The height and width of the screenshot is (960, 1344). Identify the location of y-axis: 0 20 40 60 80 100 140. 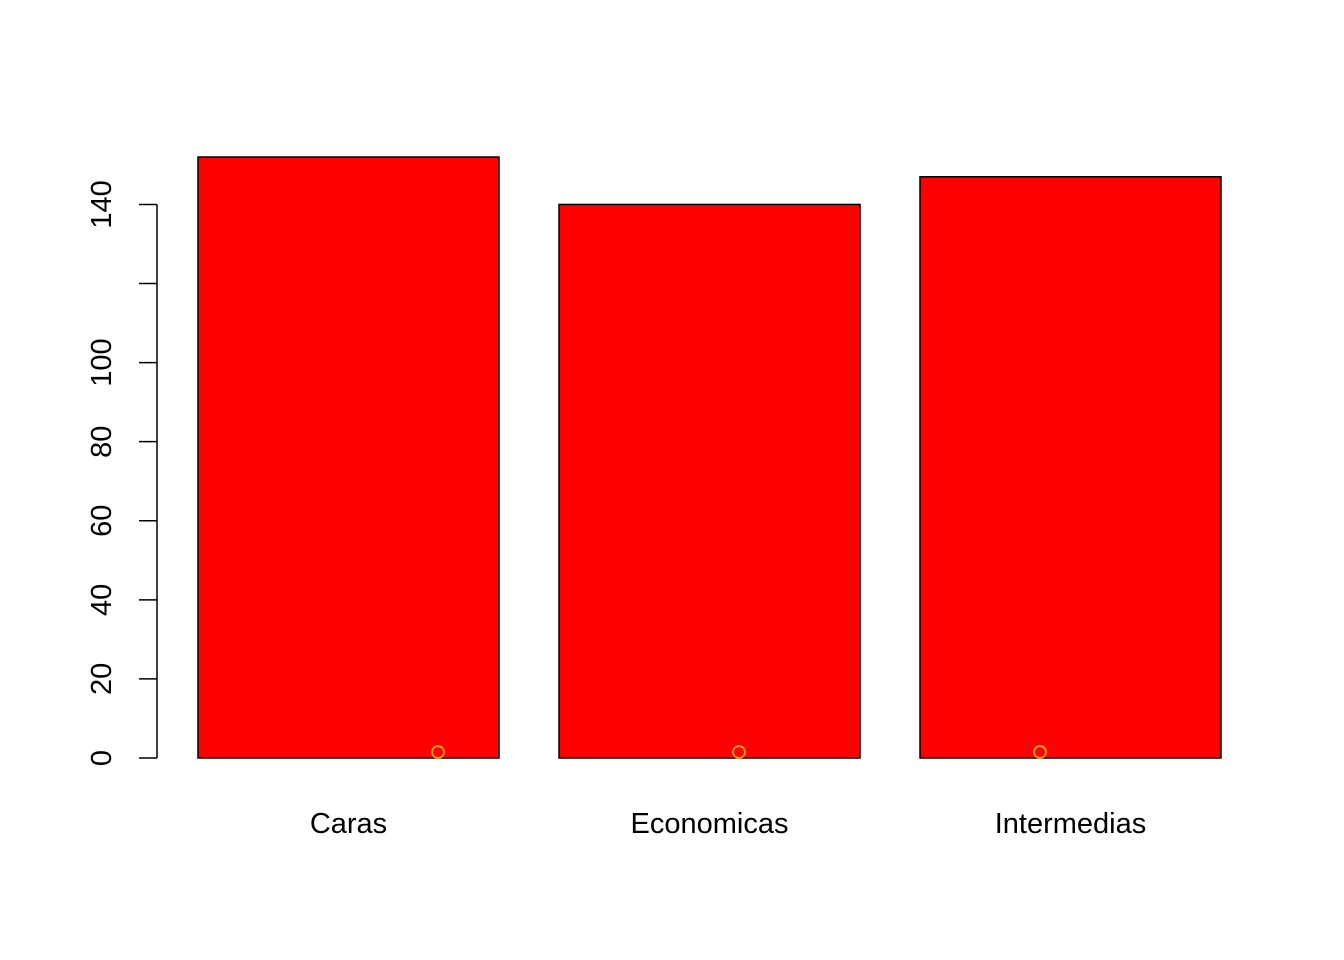
(122, 473).